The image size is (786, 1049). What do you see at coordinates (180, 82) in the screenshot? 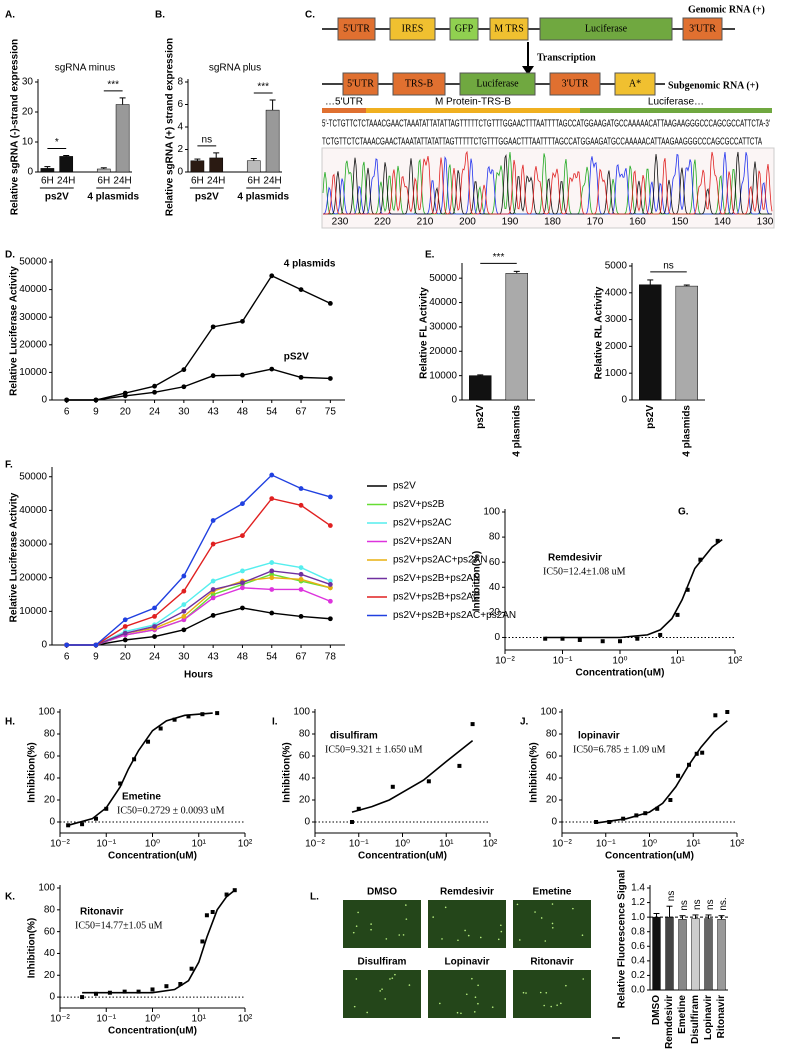
I see `y-tick-label: 8` at bounding box center [180, 82].